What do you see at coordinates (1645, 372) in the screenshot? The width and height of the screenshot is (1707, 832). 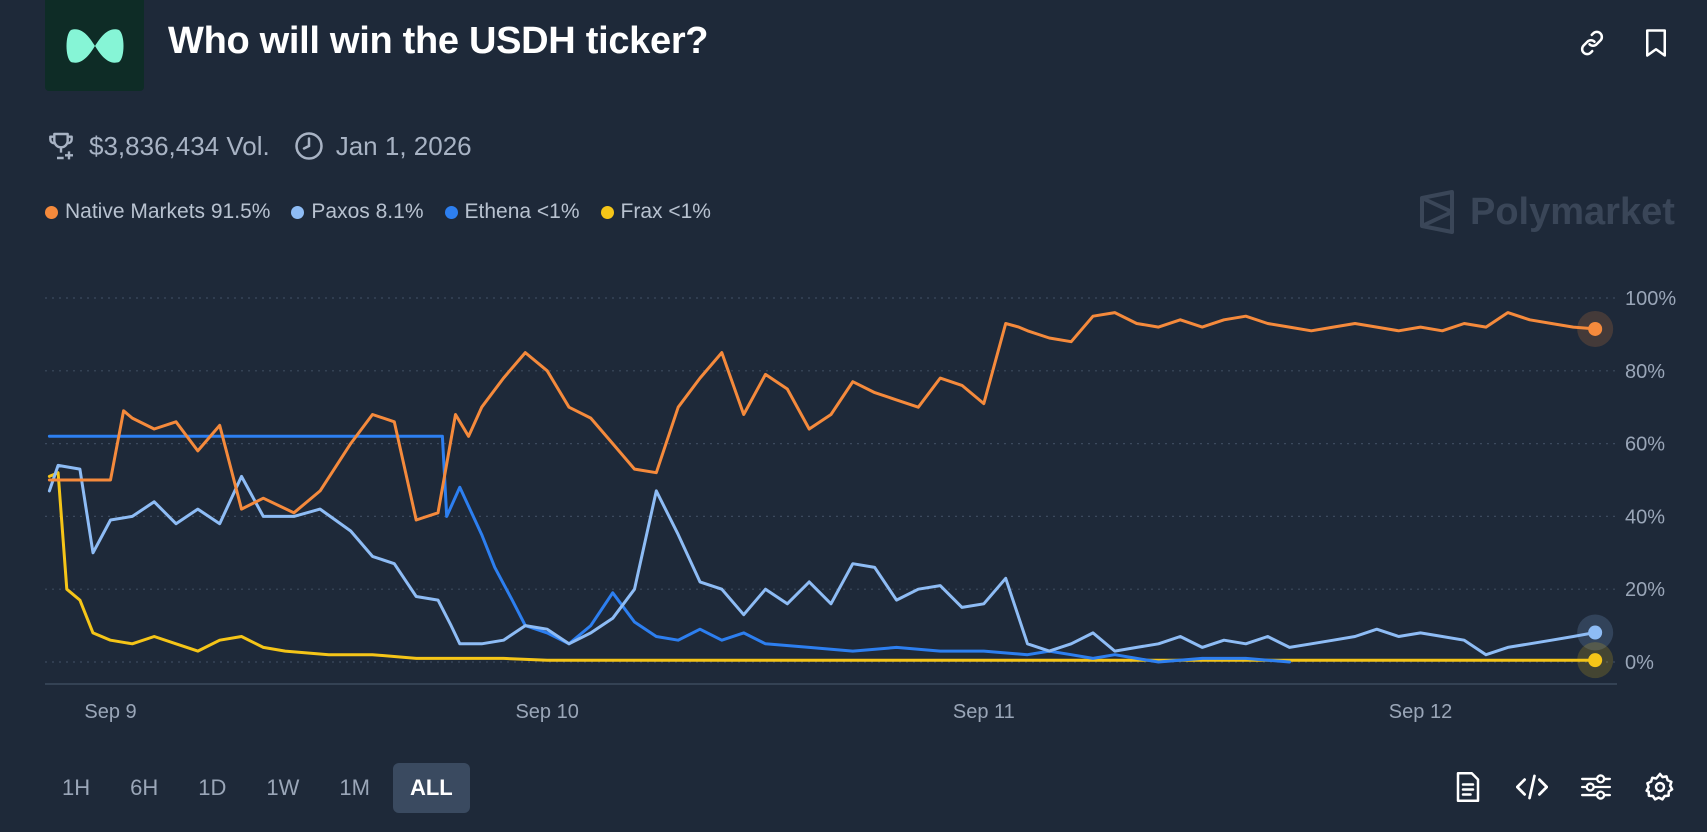 I see `y-tick-label: 80%` at bounding box center [1645, 372].